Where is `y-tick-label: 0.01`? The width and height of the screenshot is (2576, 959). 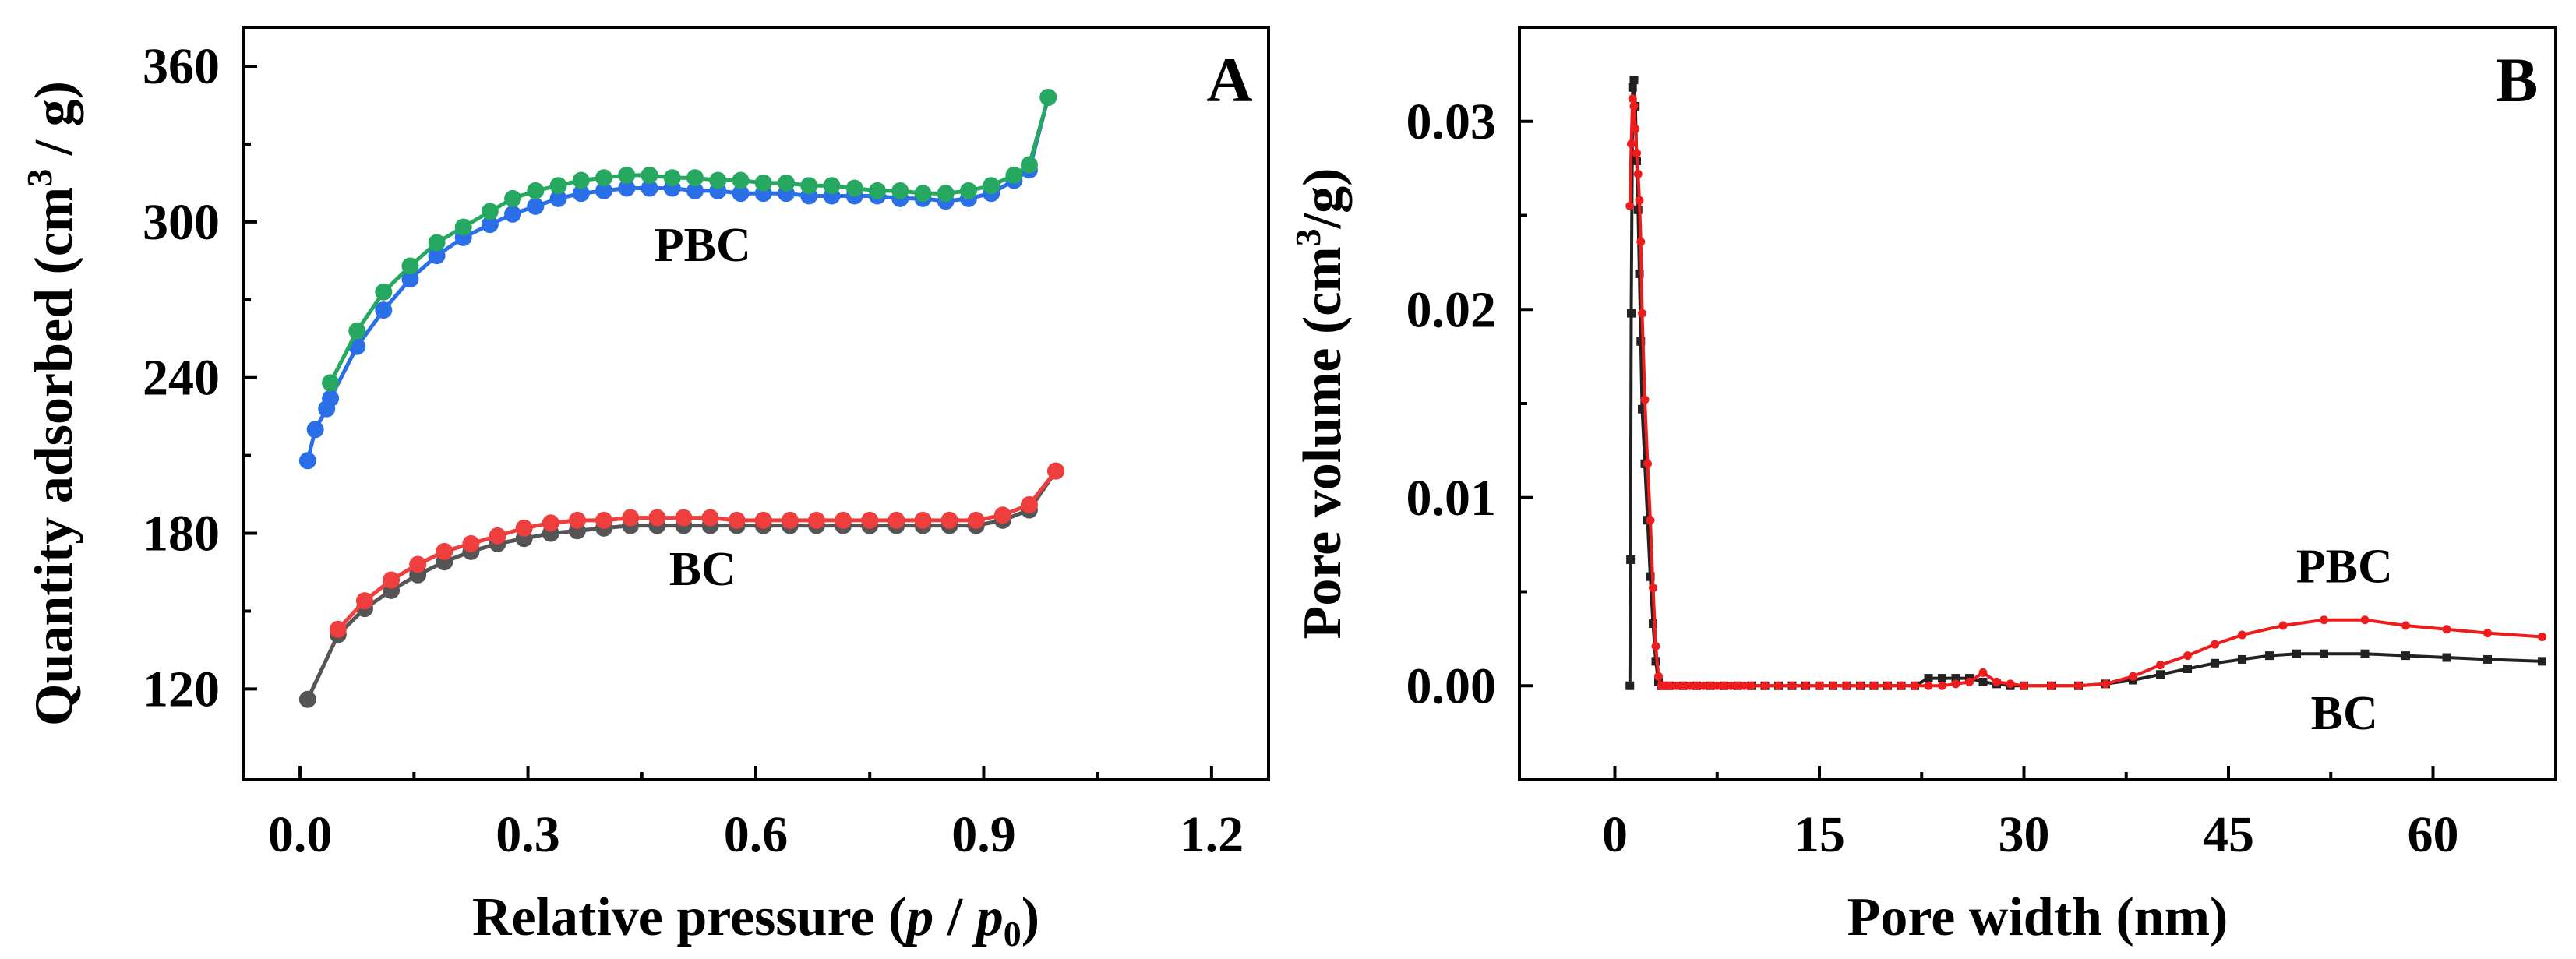 y-tick-label: 0.01 is located at coordinates (1451, 499).